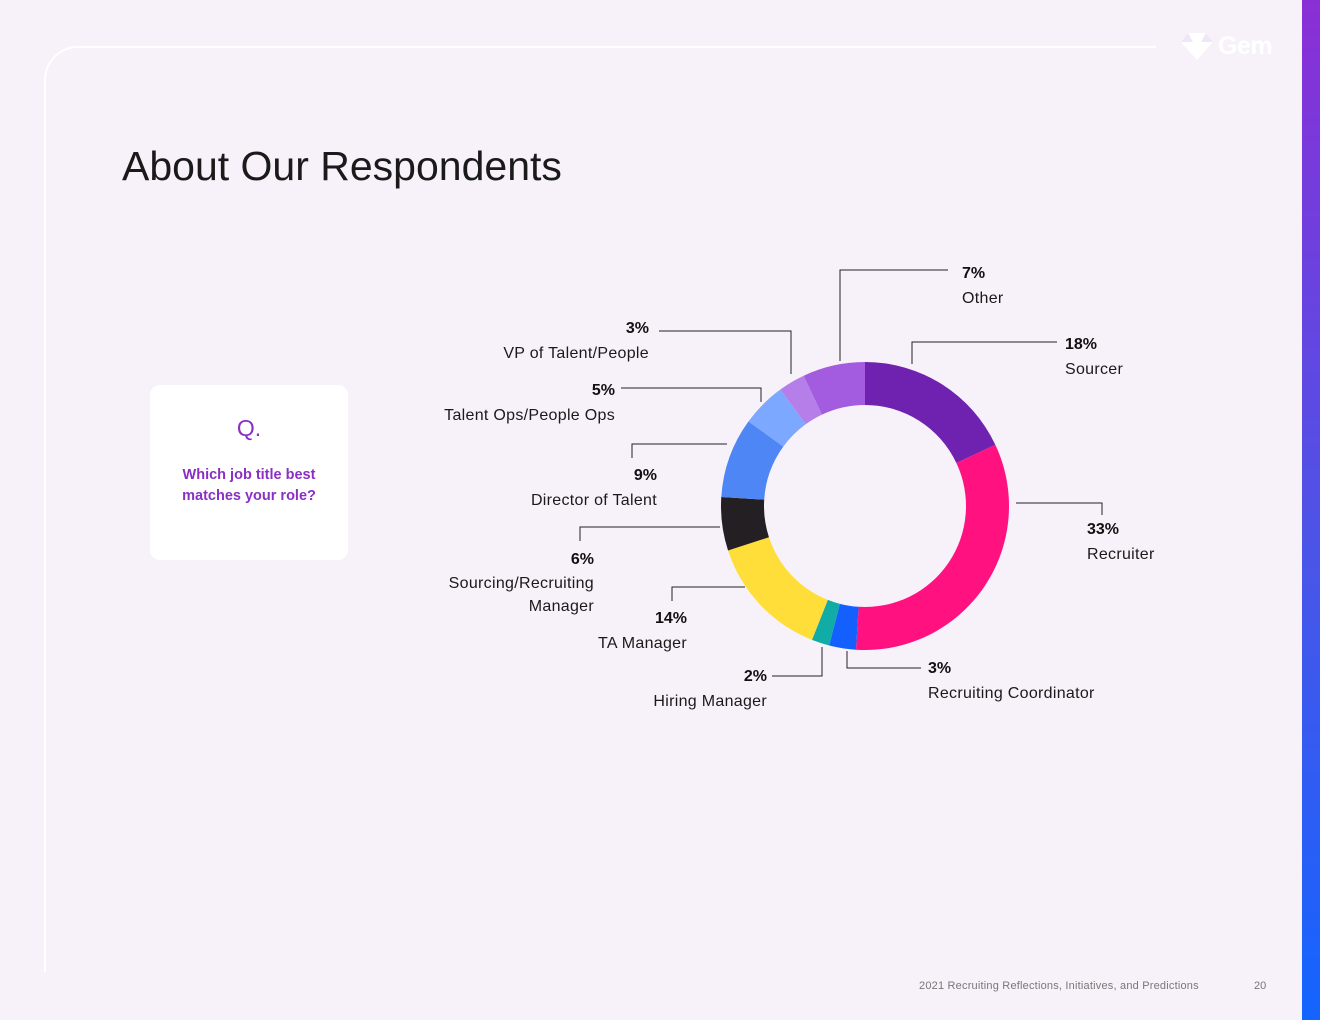 The width and height of the screenshot is (1320, 1020). Describe the element at coordinates (755, 676) in the screenshot. I see `value-label-hiring-manager: 2%` at that location.